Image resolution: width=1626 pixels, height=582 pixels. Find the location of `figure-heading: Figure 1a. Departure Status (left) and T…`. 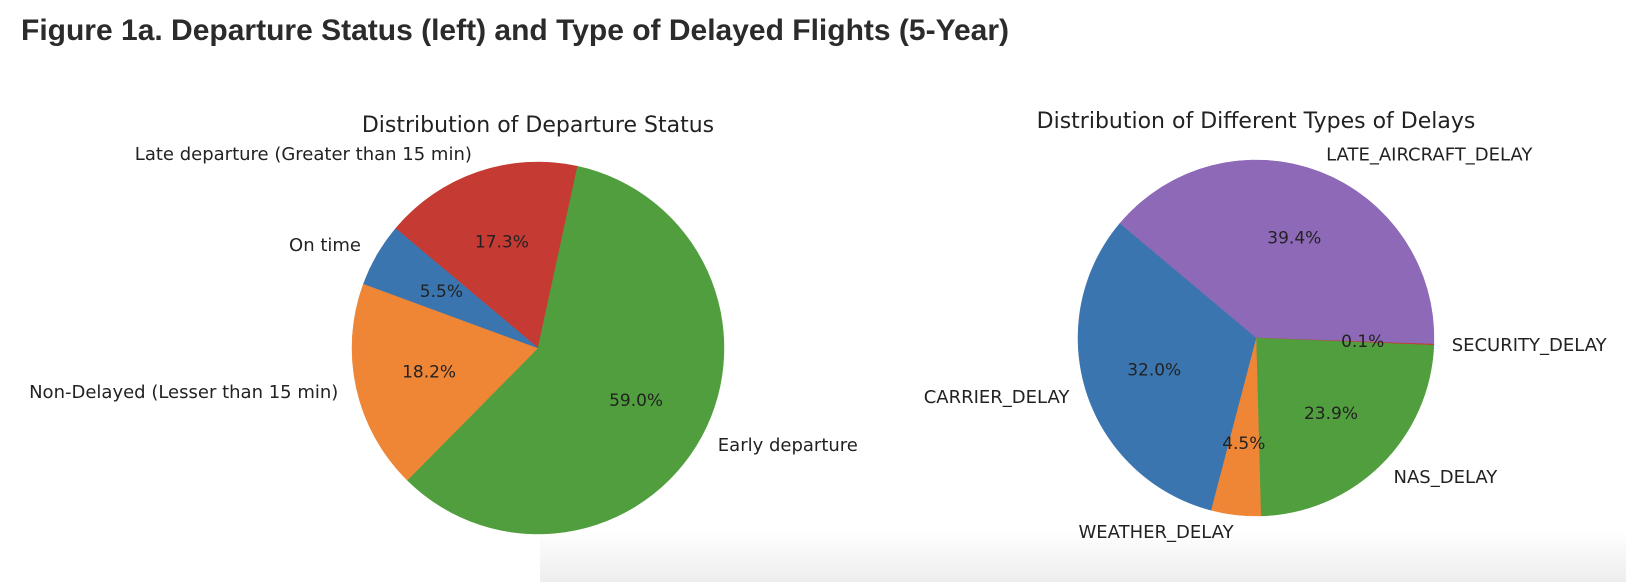

figure-heading: Figure 1a. Departure Status (left) and T… is located at coordinates (515, 30).